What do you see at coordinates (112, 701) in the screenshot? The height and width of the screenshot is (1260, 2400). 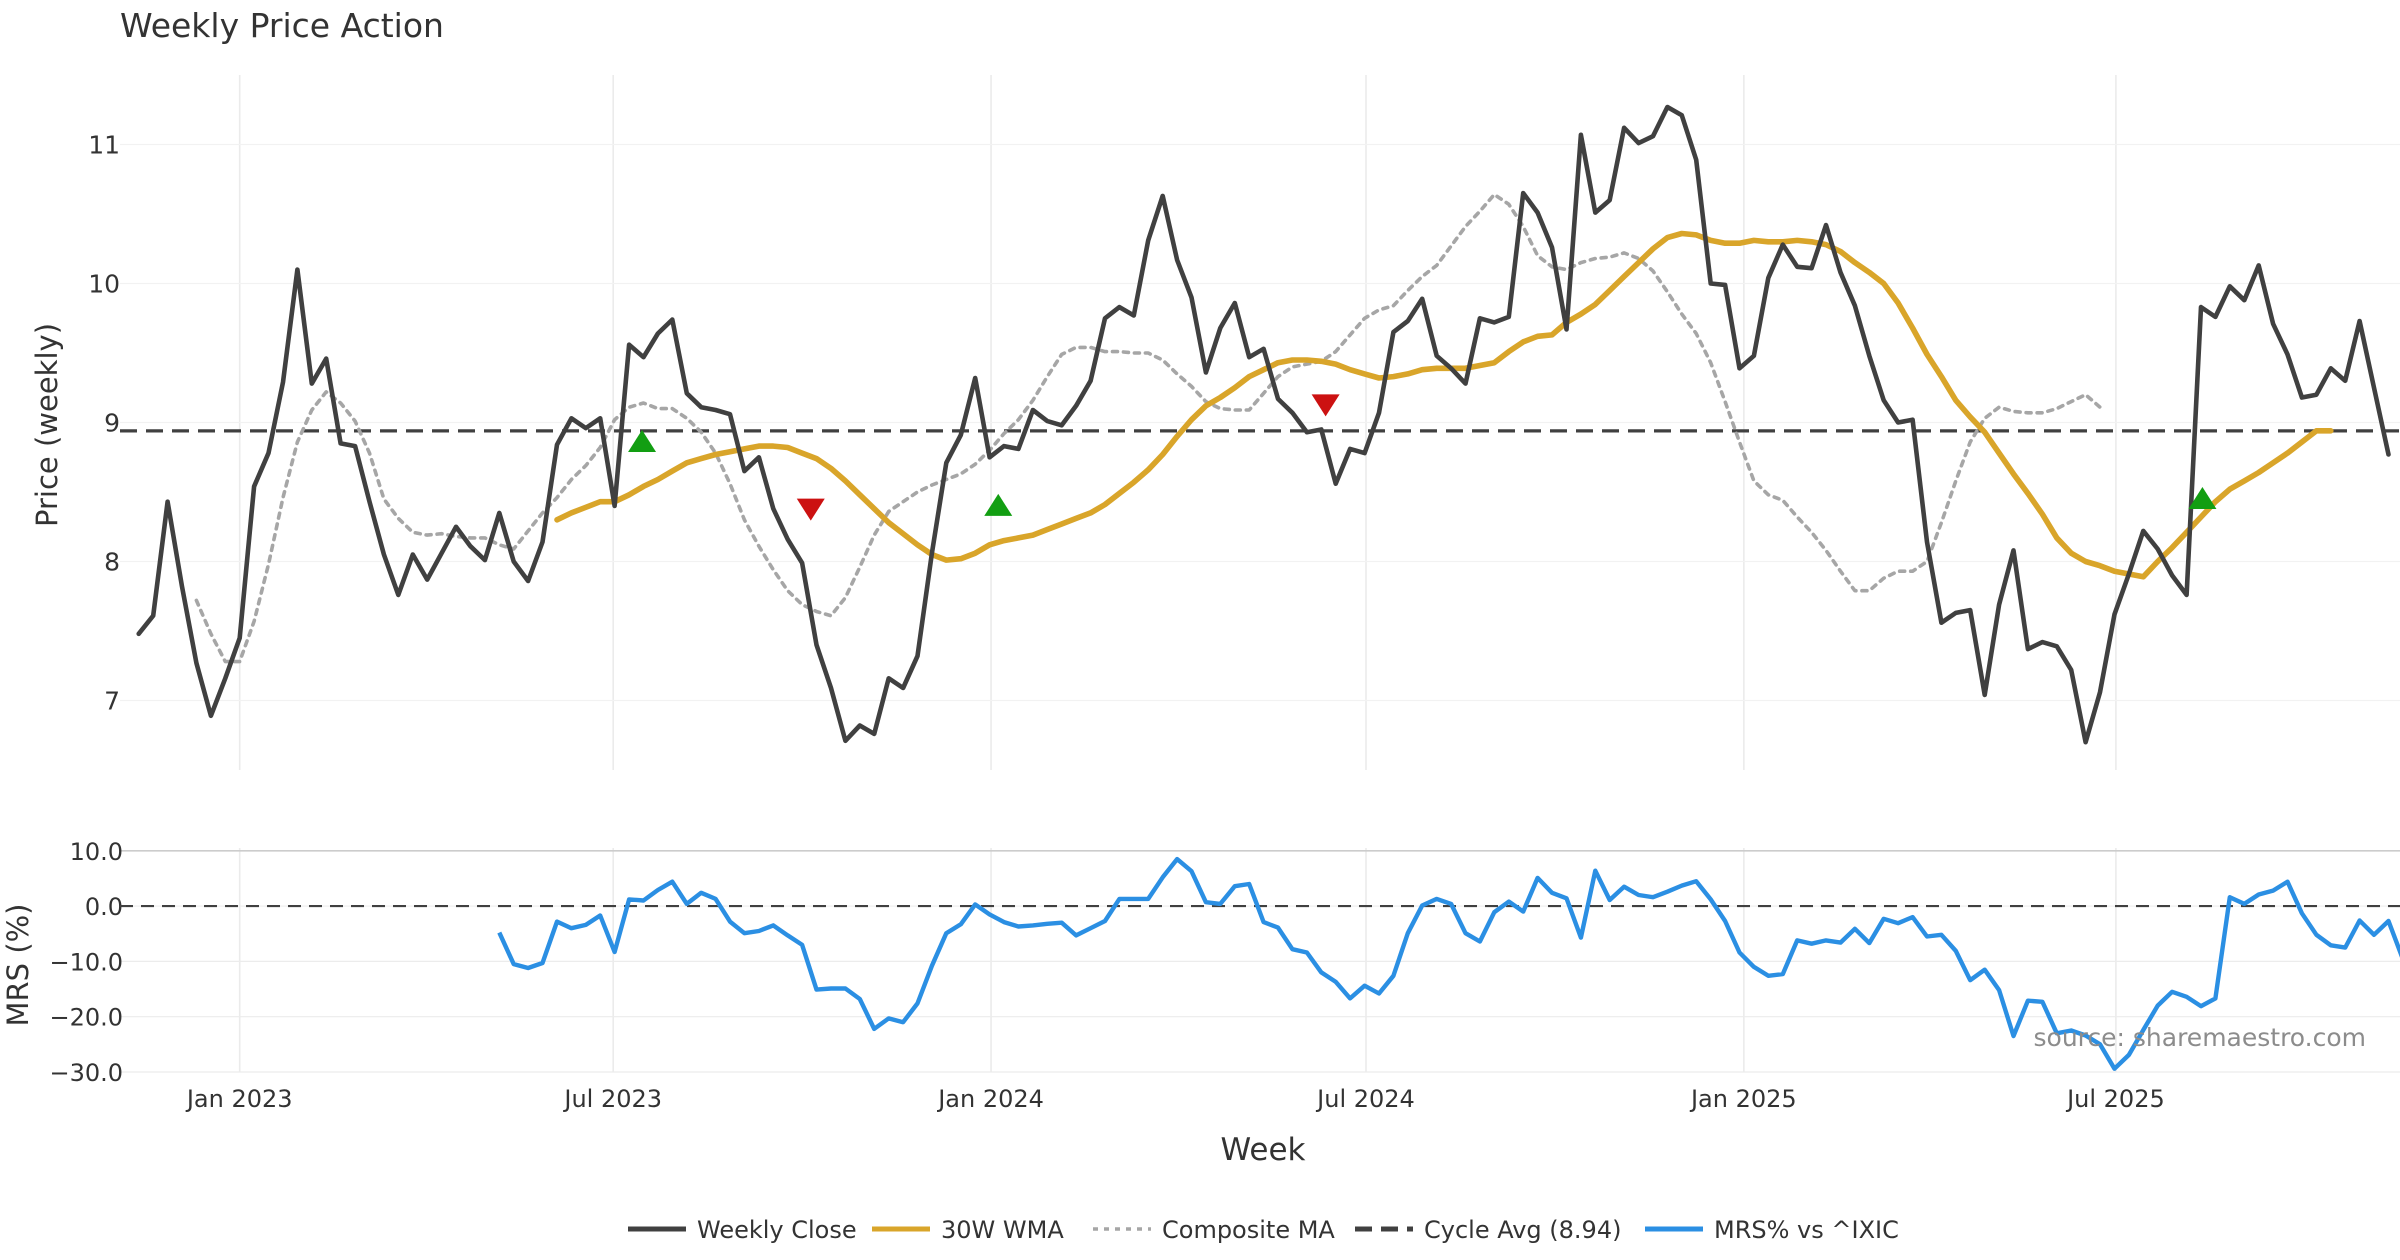 I see `top-y-tick-label: 7` at bounding box center [112, 701].